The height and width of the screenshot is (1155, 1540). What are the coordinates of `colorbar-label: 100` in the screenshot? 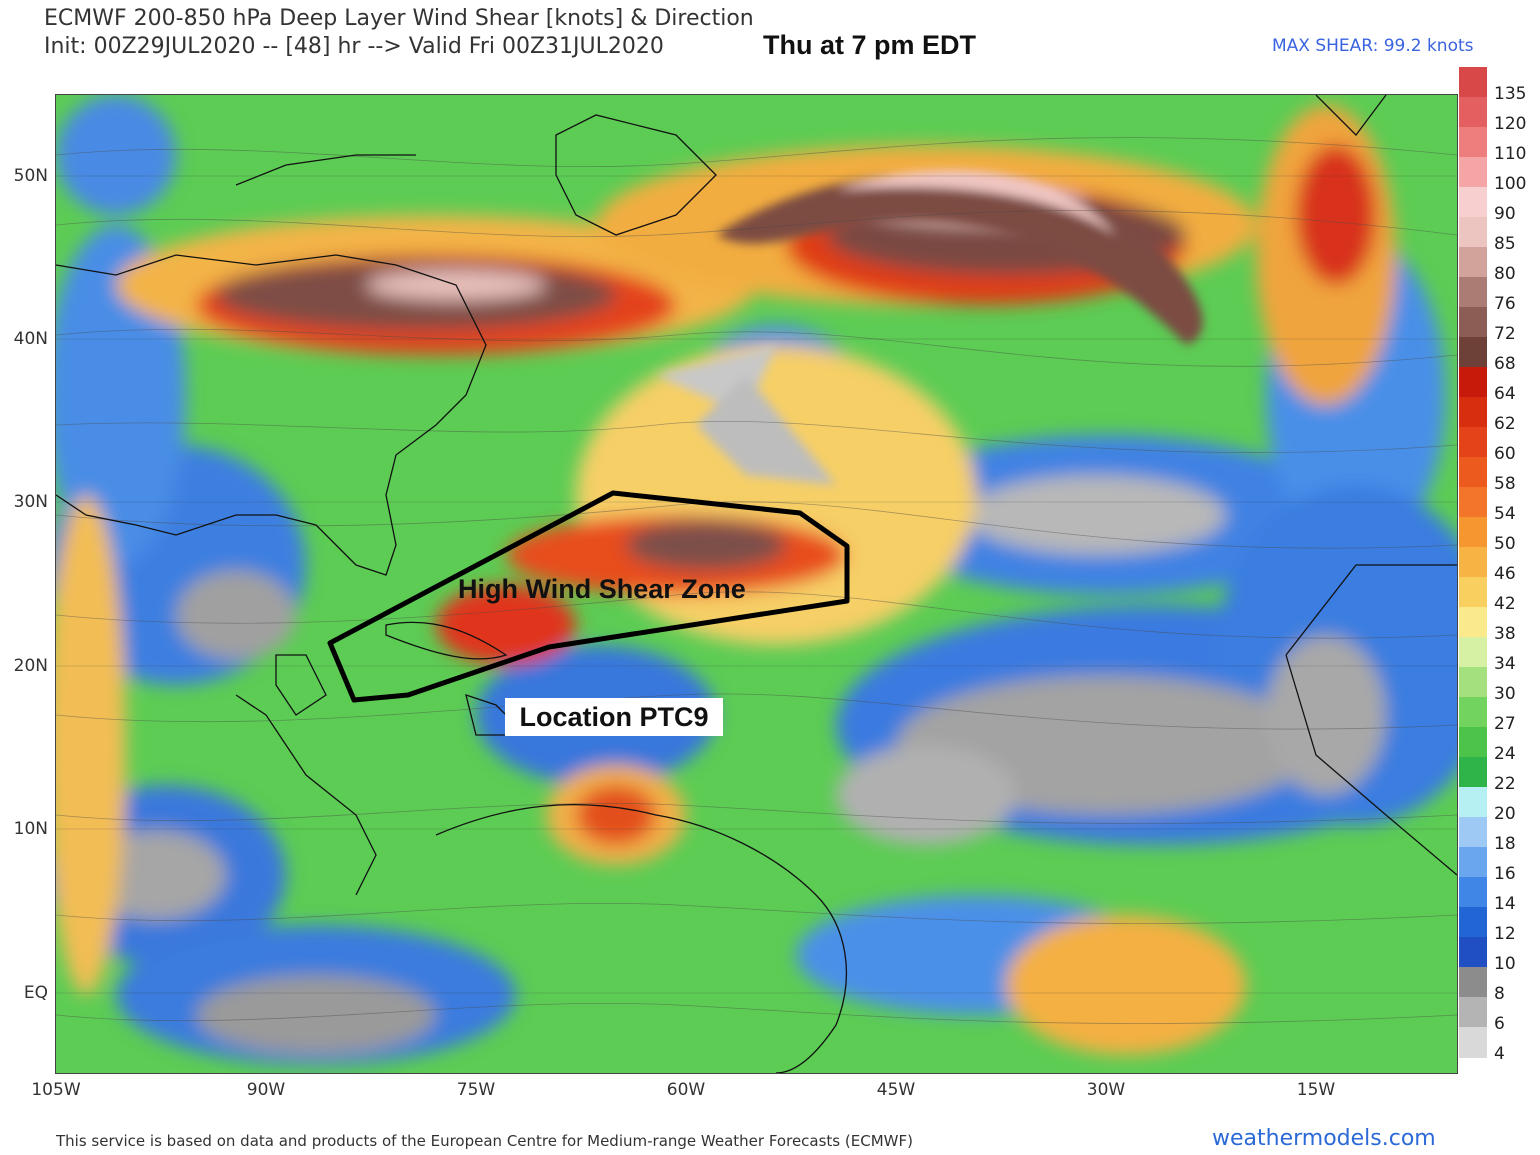 It's located at (1510, 184).